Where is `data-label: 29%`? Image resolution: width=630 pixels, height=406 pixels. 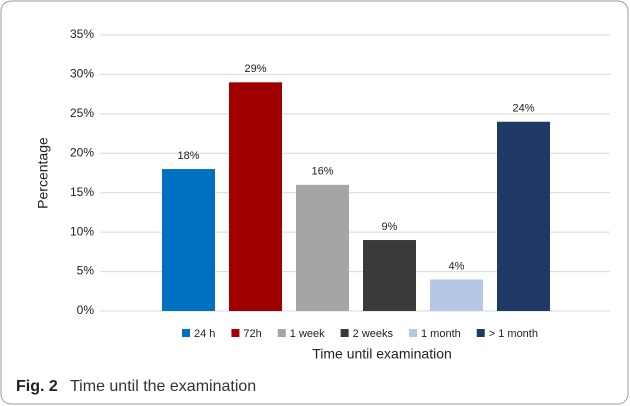
data-label: 29% is located at coordinates (255, 69).